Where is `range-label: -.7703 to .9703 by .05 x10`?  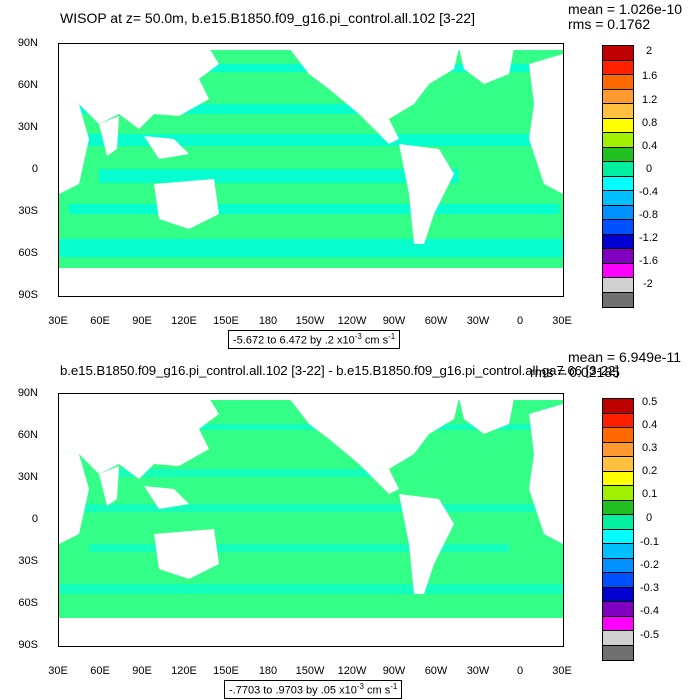 range-label: -.7703 to .9703 by .05 x10 is located at coordinates (293, 690).